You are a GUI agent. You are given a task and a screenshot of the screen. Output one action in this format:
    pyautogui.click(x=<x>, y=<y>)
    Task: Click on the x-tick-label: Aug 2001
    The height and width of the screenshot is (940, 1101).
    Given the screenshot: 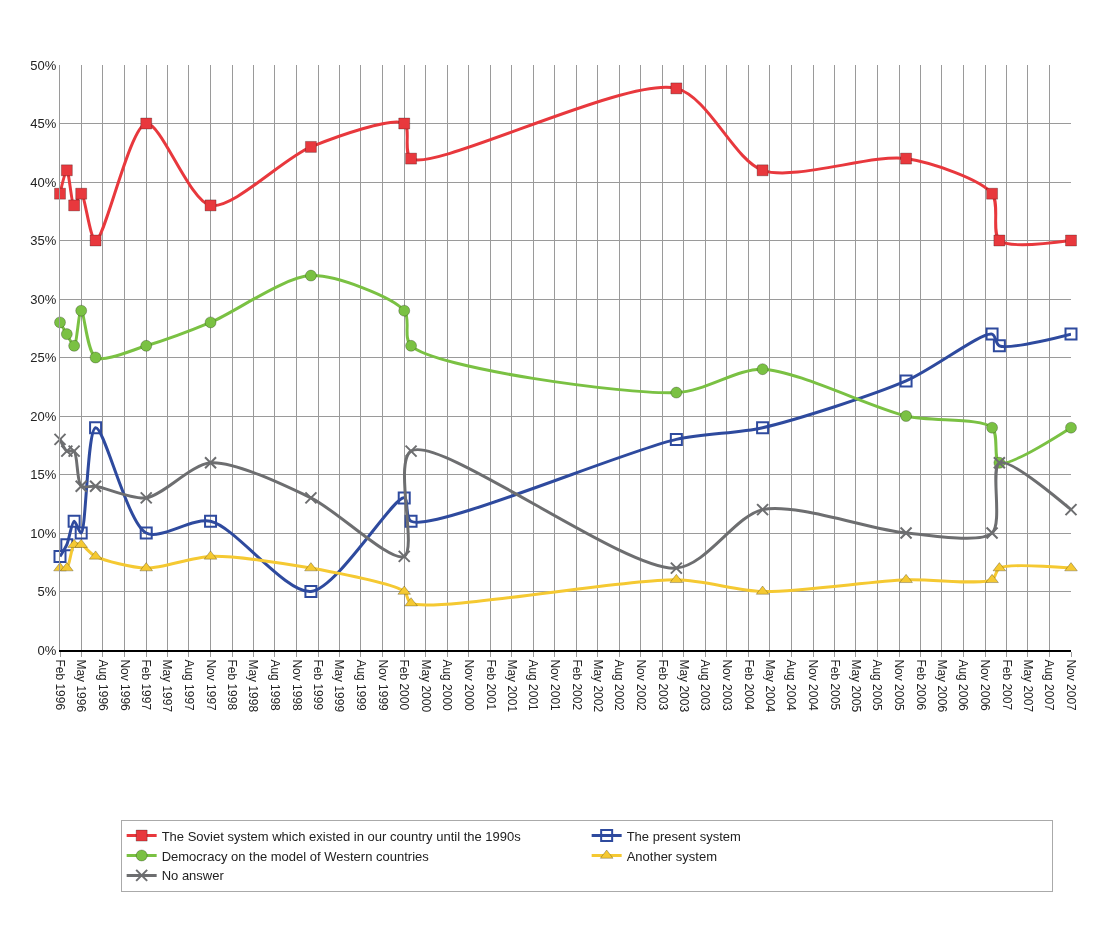 What is the action you would take?
    pyautogui.click(x=533, y=685)
    